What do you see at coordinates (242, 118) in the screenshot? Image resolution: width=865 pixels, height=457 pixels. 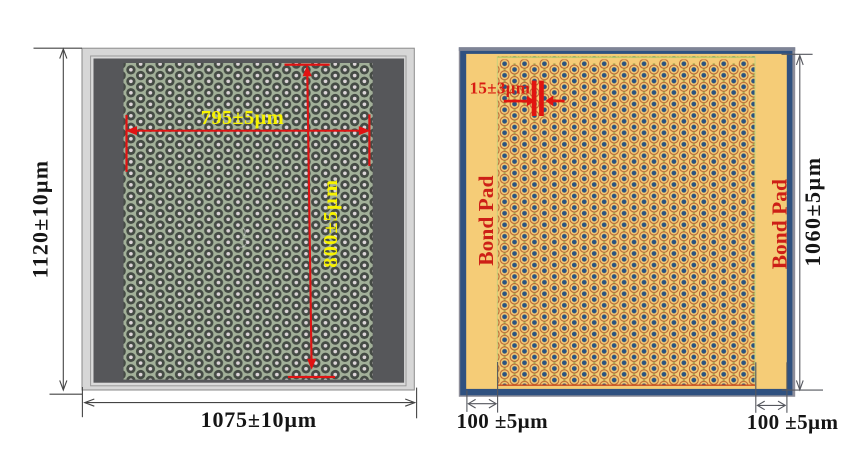 I see `svg-text: 795±5µm` at bounding box center [242, 118].